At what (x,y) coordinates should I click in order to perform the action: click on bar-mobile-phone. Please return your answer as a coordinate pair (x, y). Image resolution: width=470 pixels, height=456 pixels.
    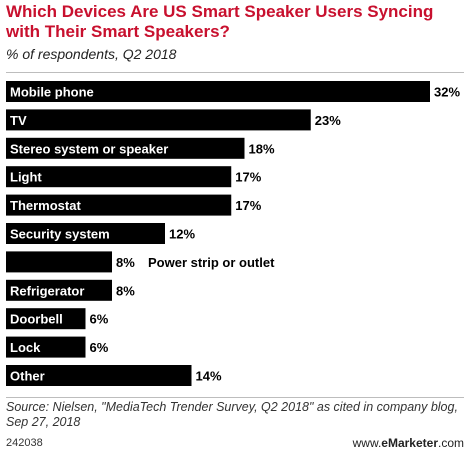
    Looking at the image, I should click on (218, 91).